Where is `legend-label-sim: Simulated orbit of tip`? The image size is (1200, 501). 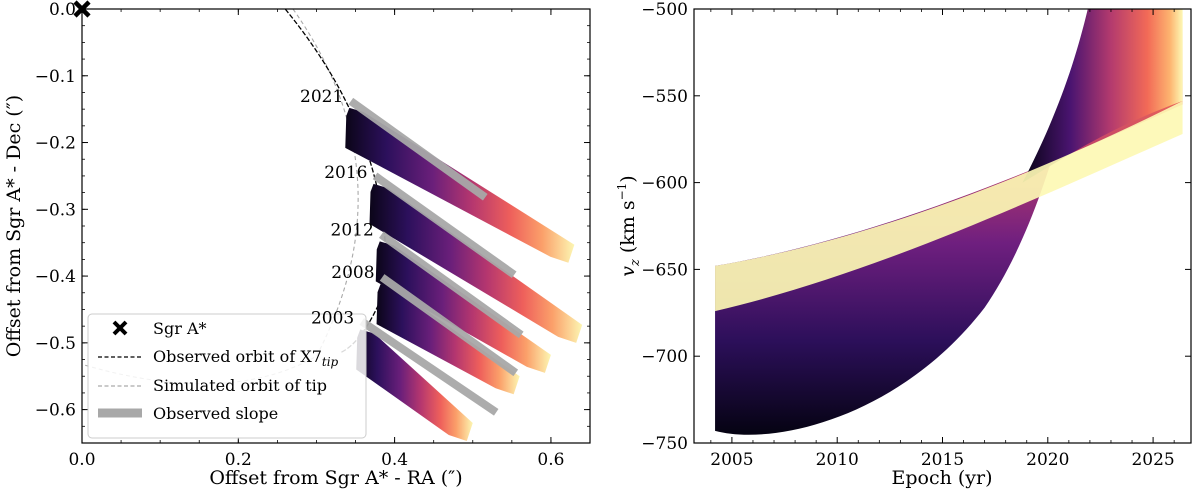 legend-label-sim: Simulated orbit of tip is located at coordinates (240, 385).